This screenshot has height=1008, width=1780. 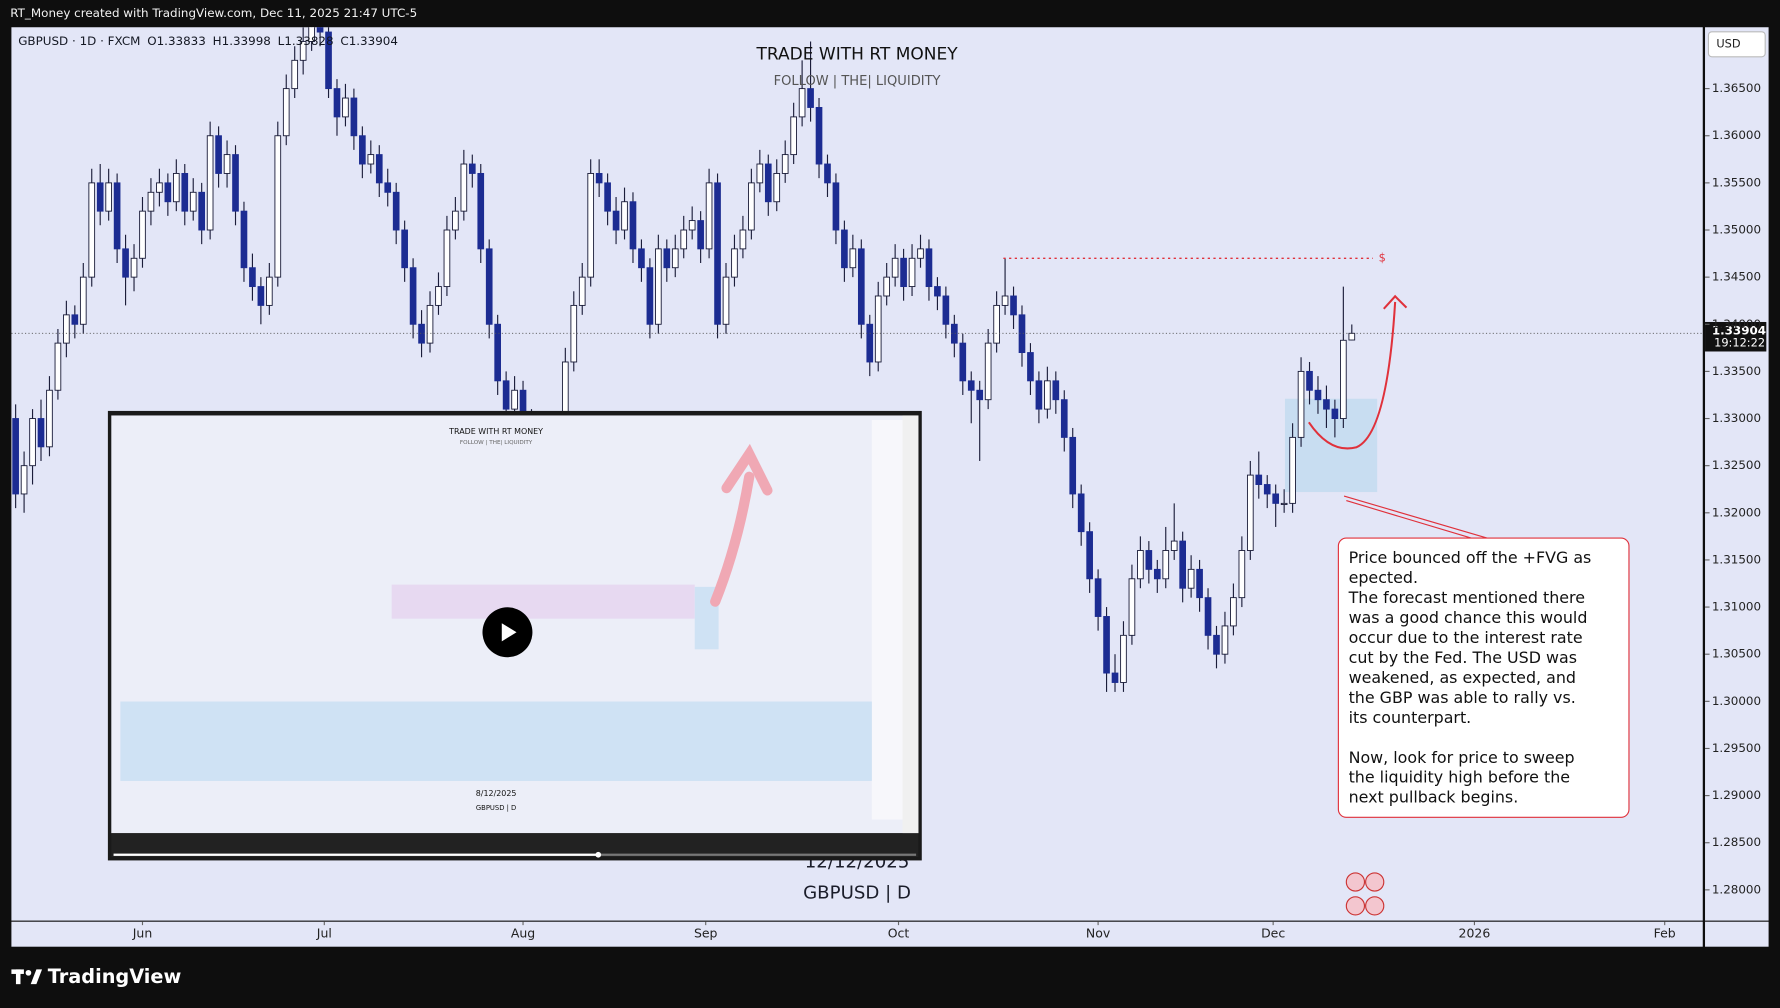 I want to click on annotation-line: was a good chance this would, so click(x=1468, y=617).